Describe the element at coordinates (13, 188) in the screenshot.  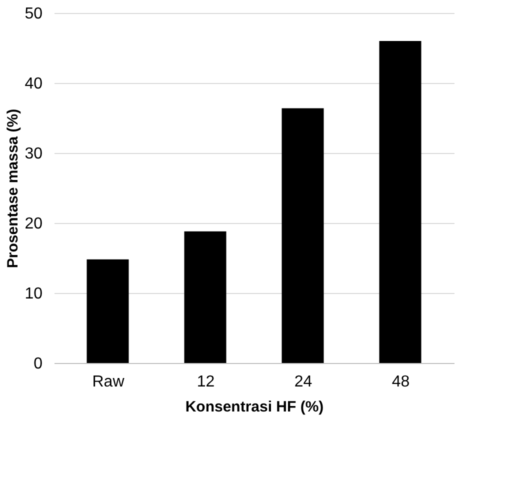
I see `y-axis-title: Prosentase massa (%)` at that location.